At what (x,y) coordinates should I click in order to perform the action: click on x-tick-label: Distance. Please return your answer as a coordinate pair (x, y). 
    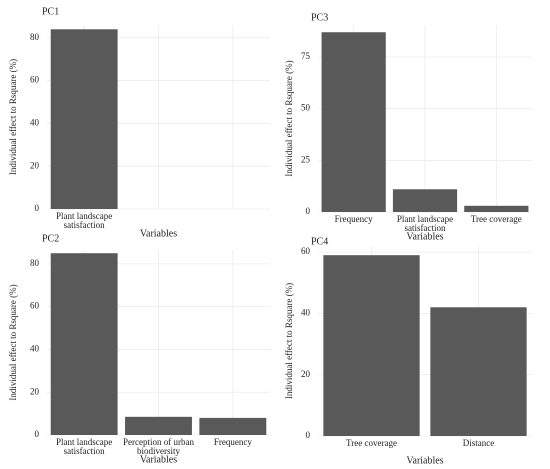
    Looking at the image, I should click on (479, 443).